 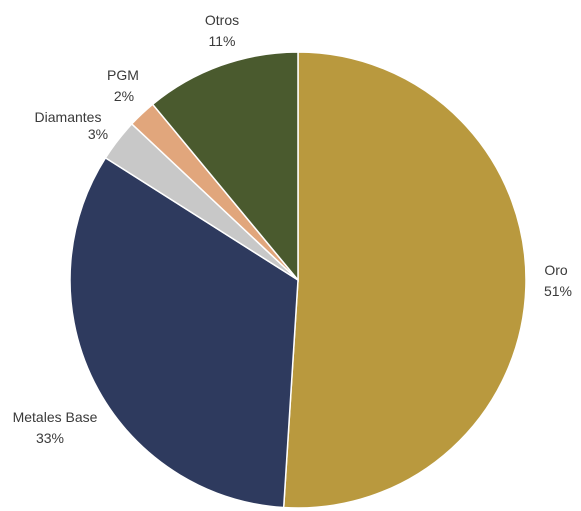 I want to click on pie-slice-otros, so click(x=225, y=167).